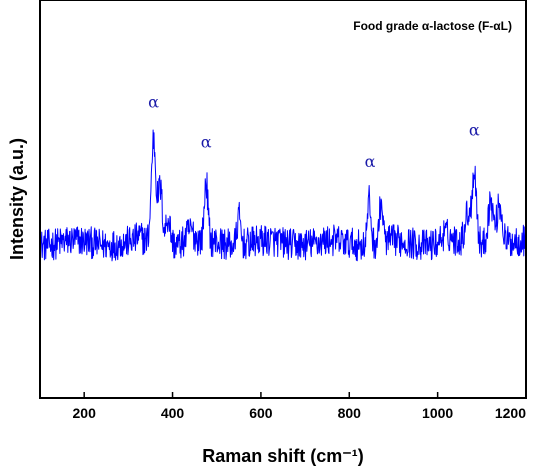 This screenshot has width=550, height=472. I want to click on x-axis-ticks: 200 400 600 800 1000 1200, so click(300, 406).